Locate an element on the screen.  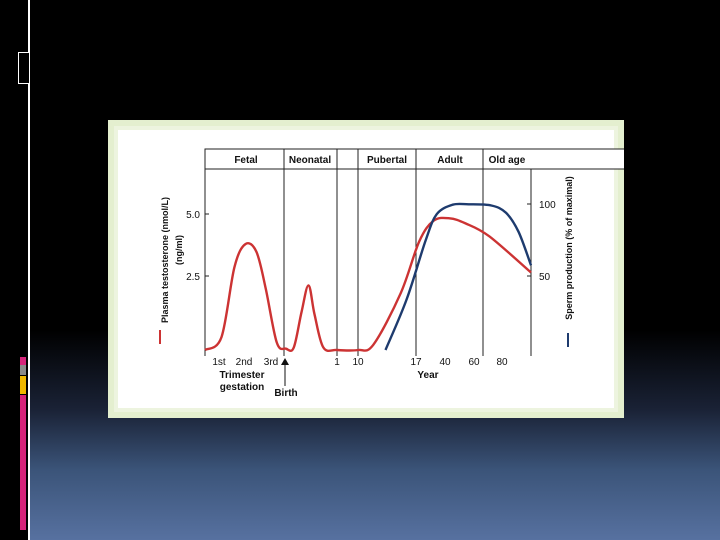
x-label-gestation: gestation is located at coordinates (242, 387).